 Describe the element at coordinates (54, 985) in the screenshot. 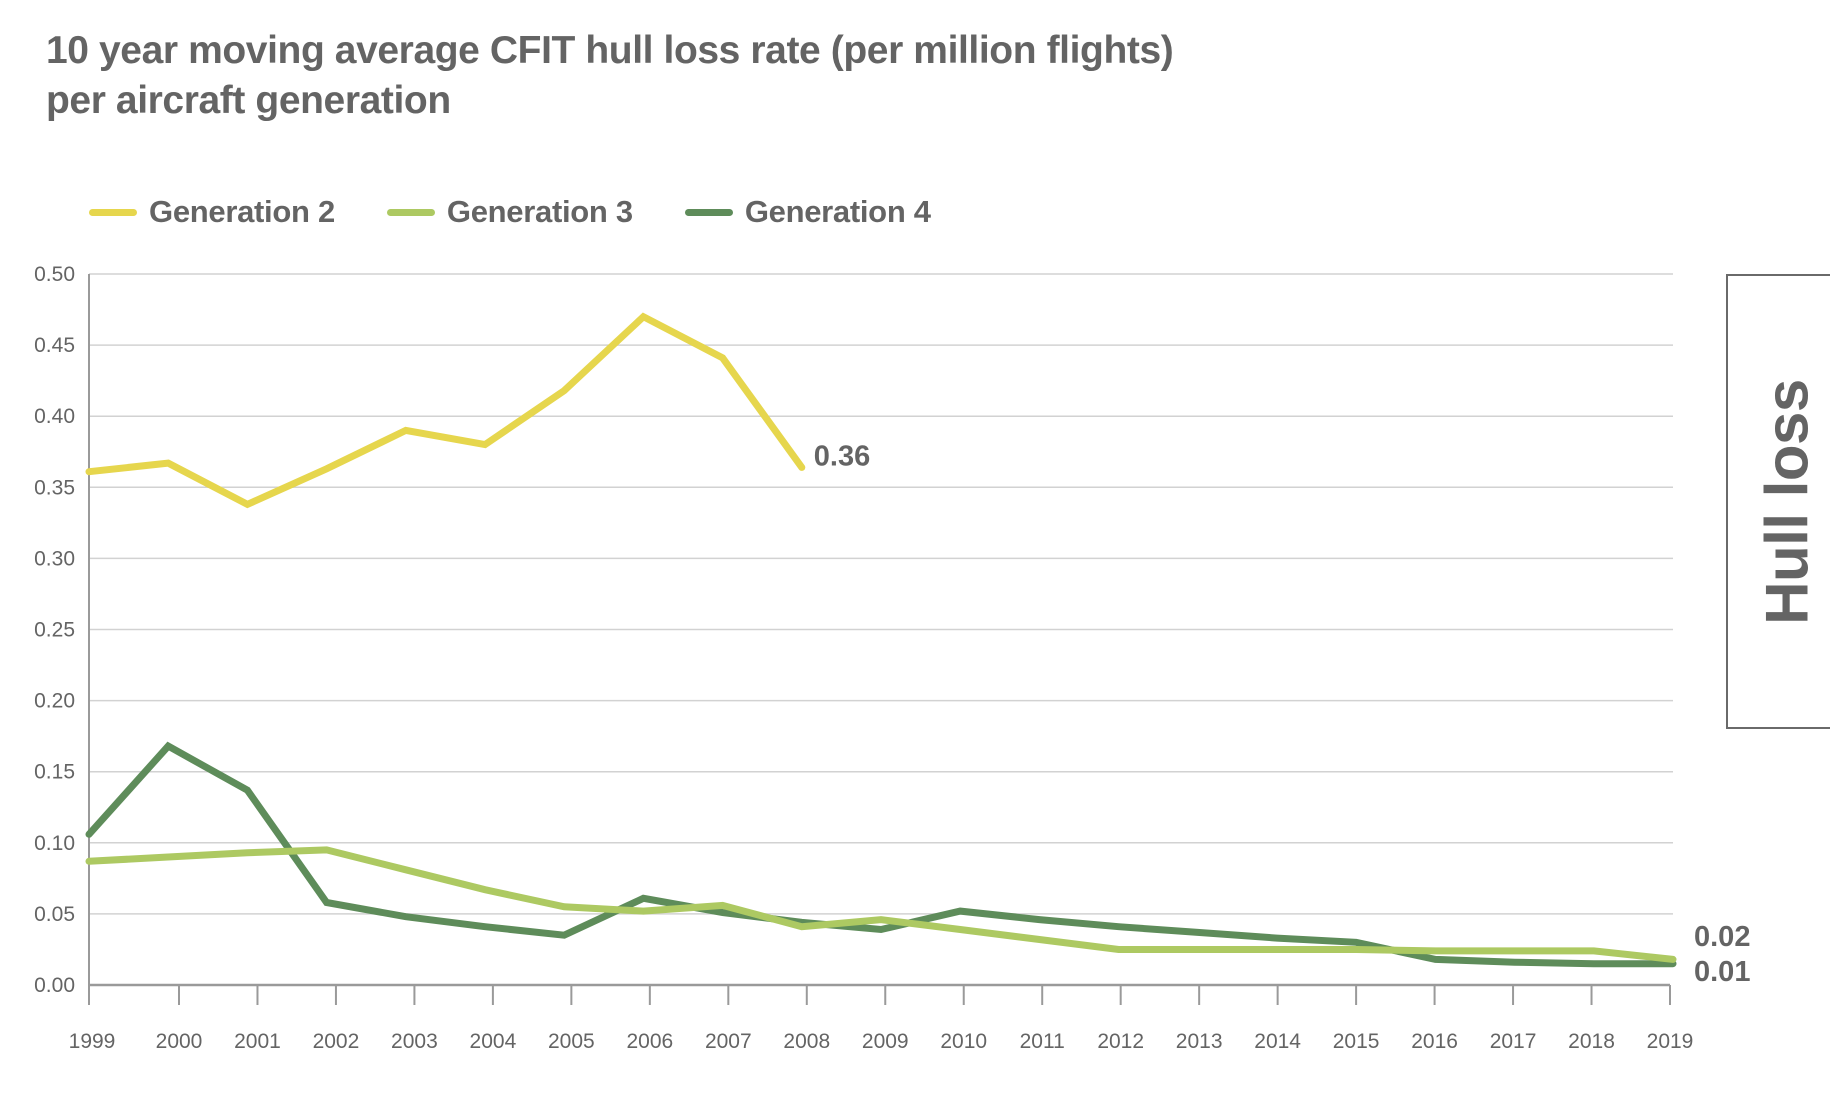

I see `y-tick-label: 0.00` at that location.